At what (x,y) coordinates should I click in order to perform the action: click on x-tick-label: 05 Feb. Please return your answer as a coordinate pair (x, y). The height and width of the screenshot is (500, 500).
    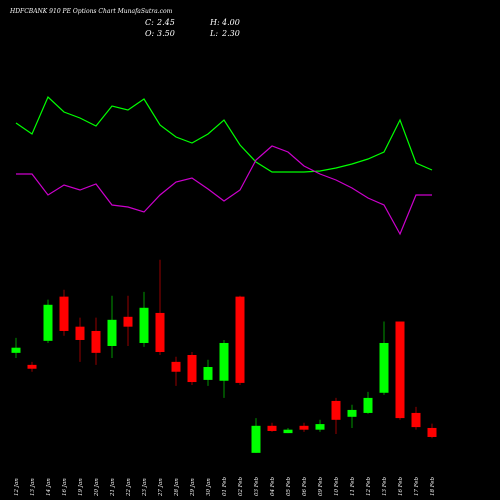
    Looking at the image, I should click on (289, 486).